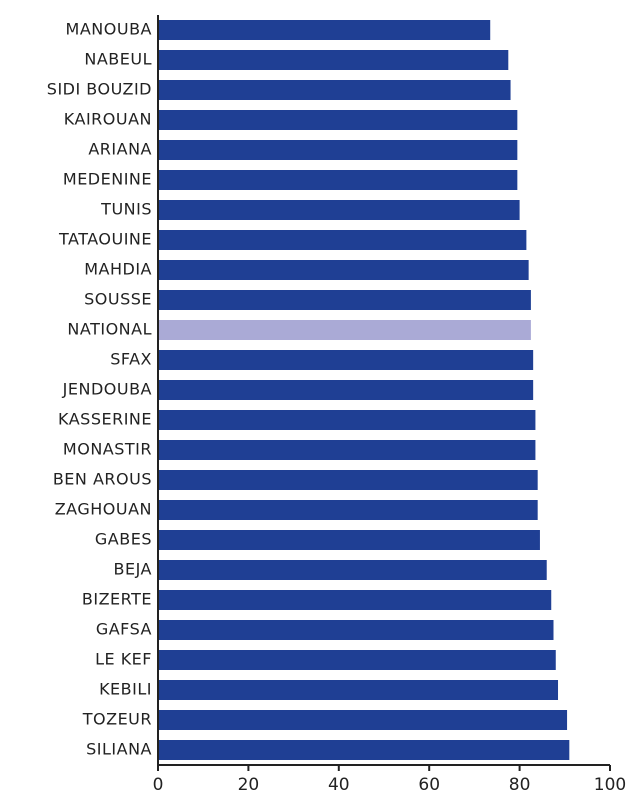  I want to click on y-tick-label: ARIANA, so click(120, 149).